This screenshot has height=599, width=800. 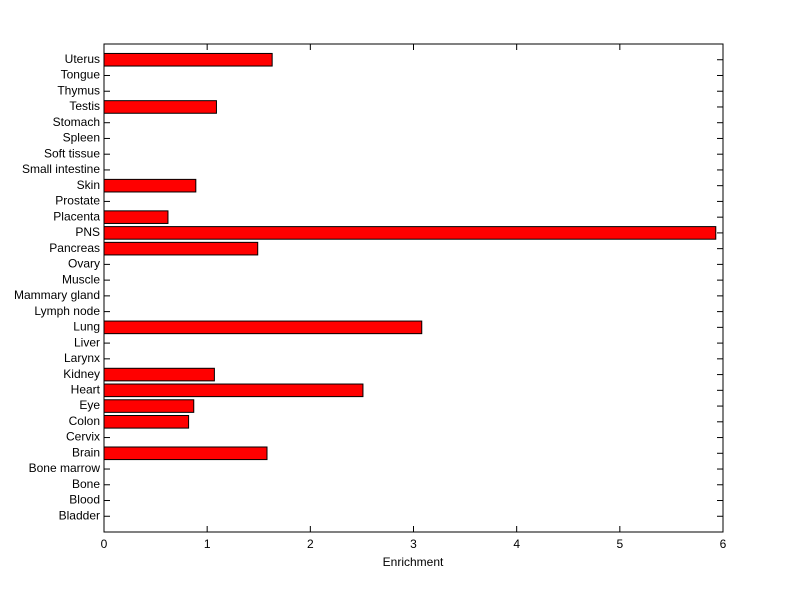 What do you see at coordinates (74, 248) in the screenshot?
I see `y-tick-label: Pancreas` at bounding box center [74, 248].